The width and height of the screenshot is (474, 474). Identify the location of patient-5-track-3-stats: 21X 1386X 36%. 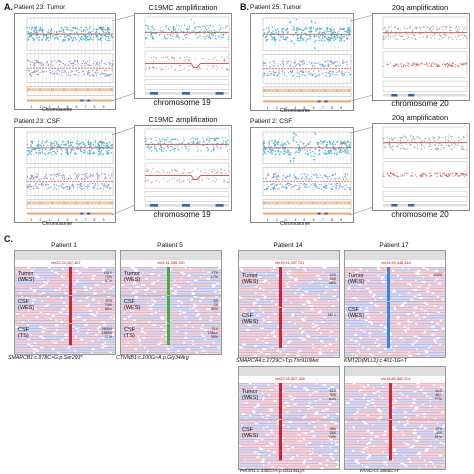
(212, 333).